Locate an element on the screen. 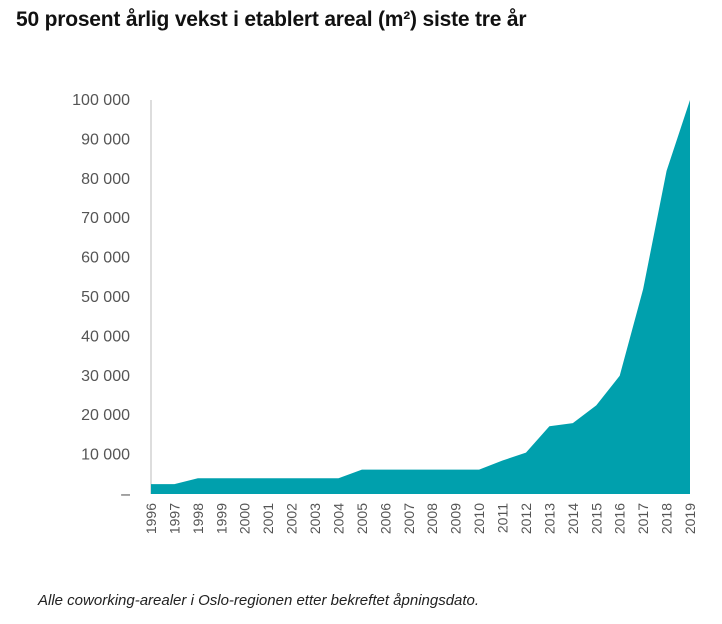  x-tick-label: 2000 is located at coordinates (245, 518).